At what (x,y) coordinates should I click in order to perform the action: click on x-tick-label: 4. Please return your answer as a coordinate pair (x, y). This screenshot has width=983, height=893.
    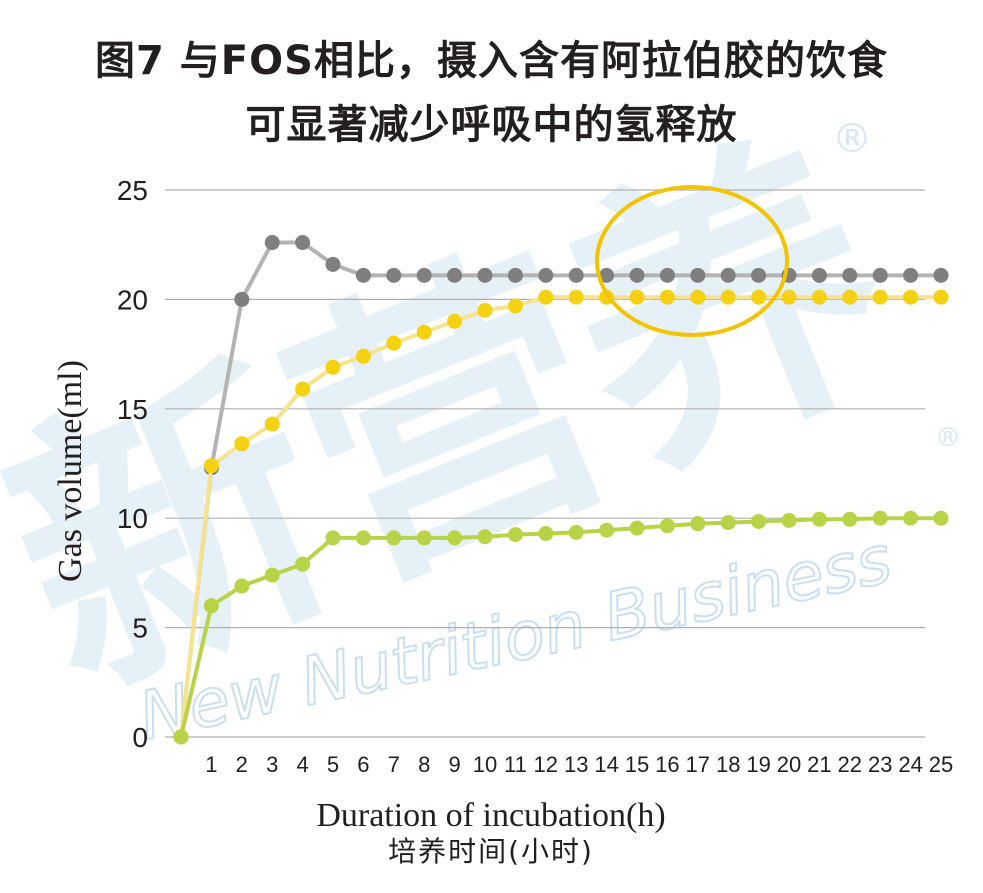
    Looking at the image, I should click on (302, 764).